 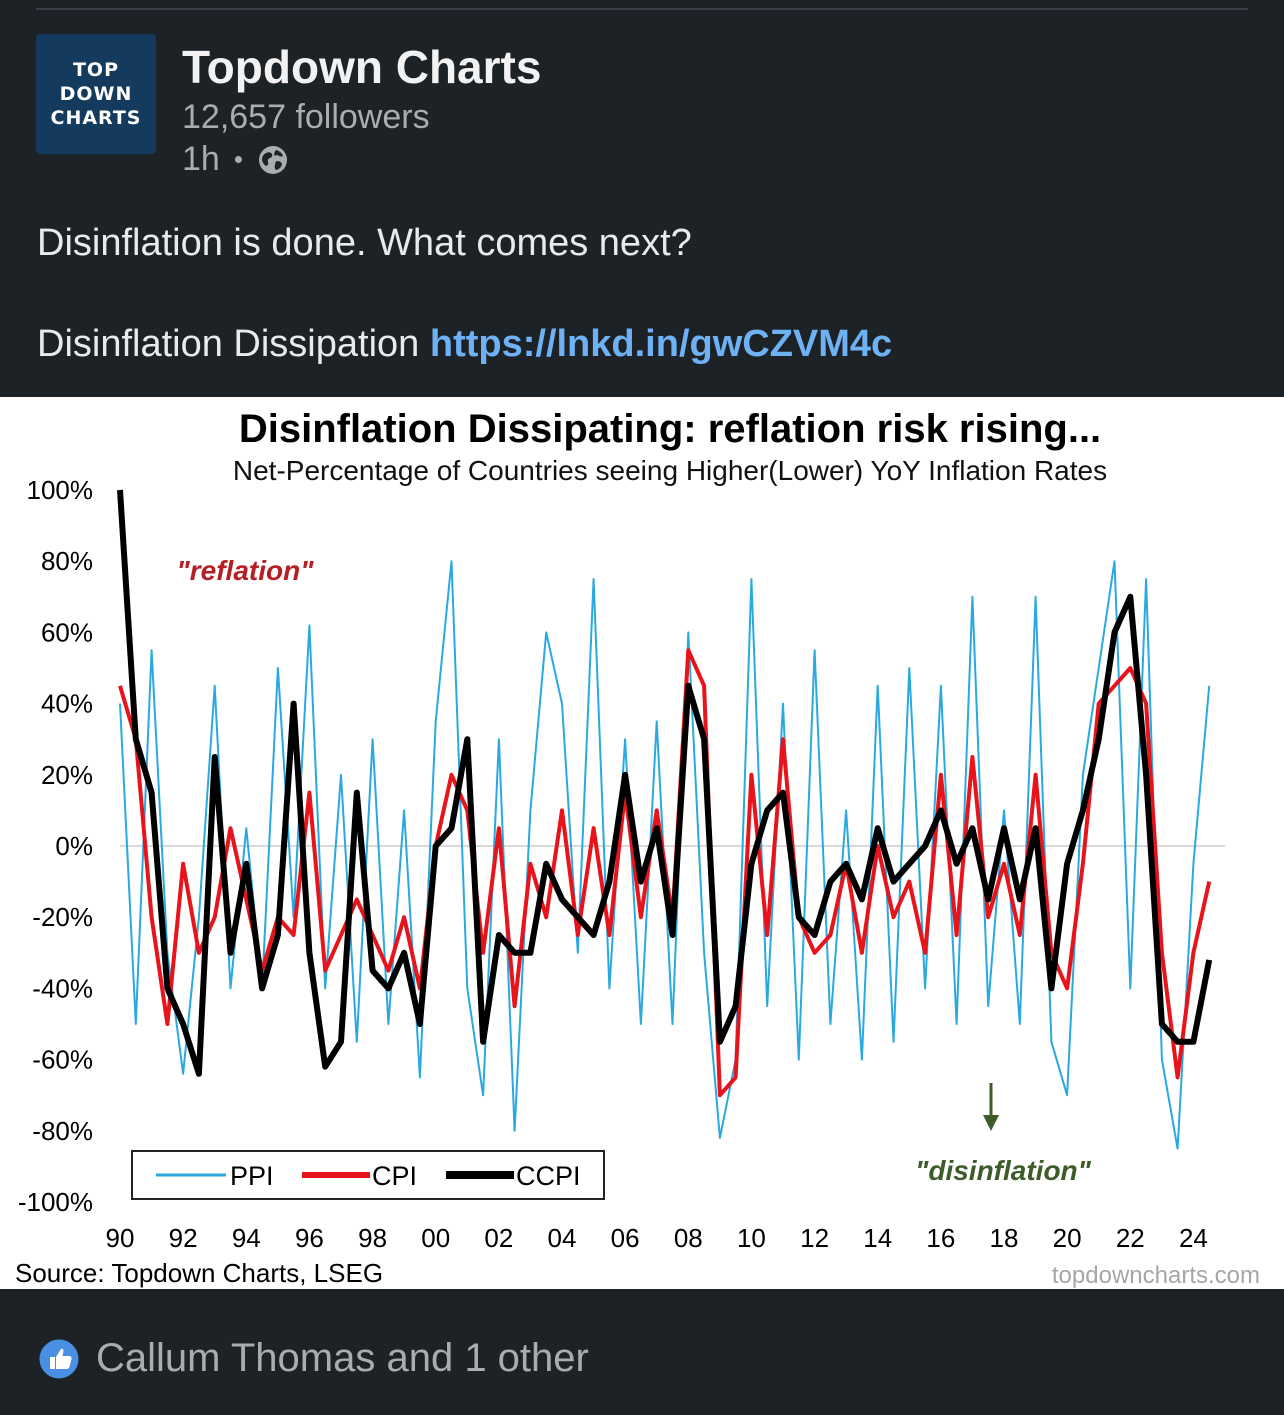 I want to click on x-tick-label: 08, so click(x=688, y=1238).